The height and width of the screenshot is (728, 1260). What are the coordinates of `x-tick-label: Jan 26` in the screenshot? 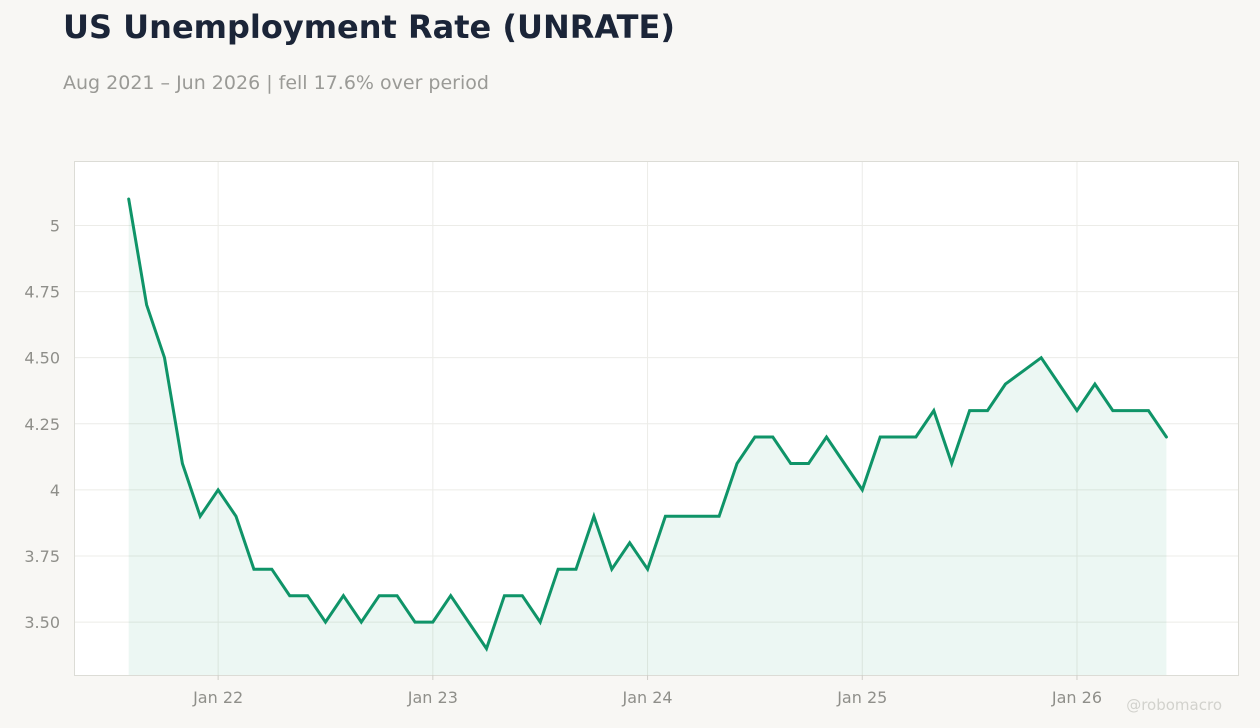 It's located at (1076, 697).